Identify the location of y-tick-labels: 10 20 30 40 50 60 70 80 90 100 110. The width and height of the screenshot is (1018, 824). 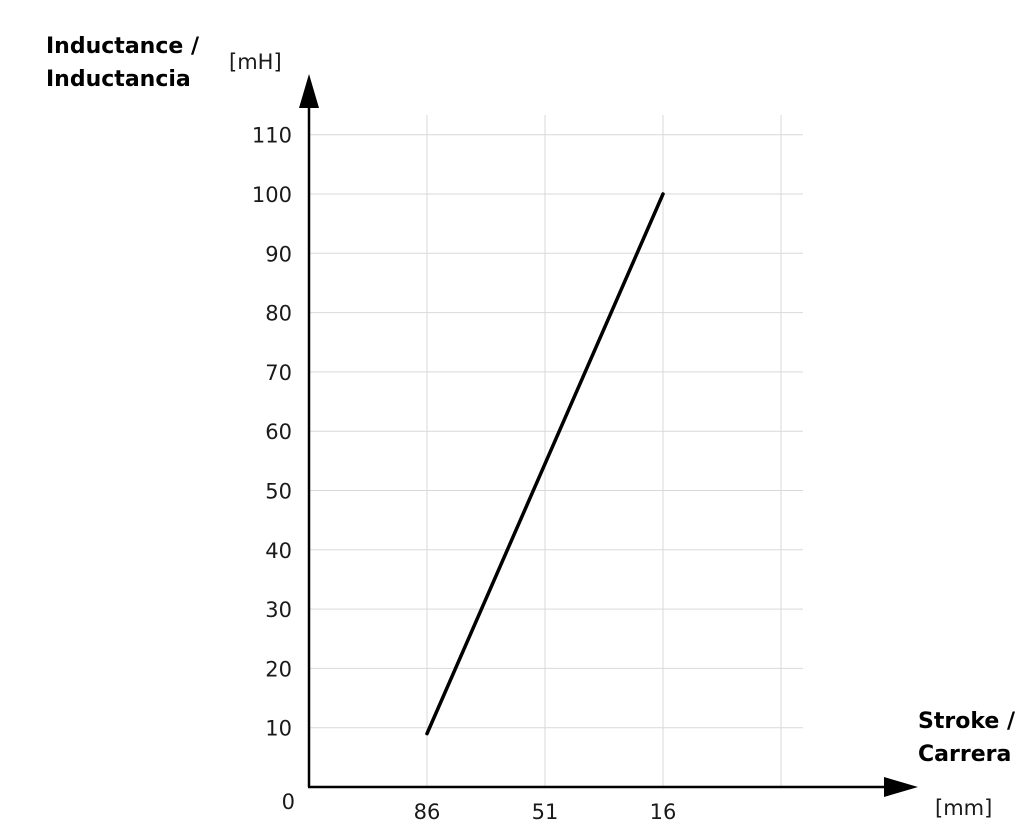
(272, 432).